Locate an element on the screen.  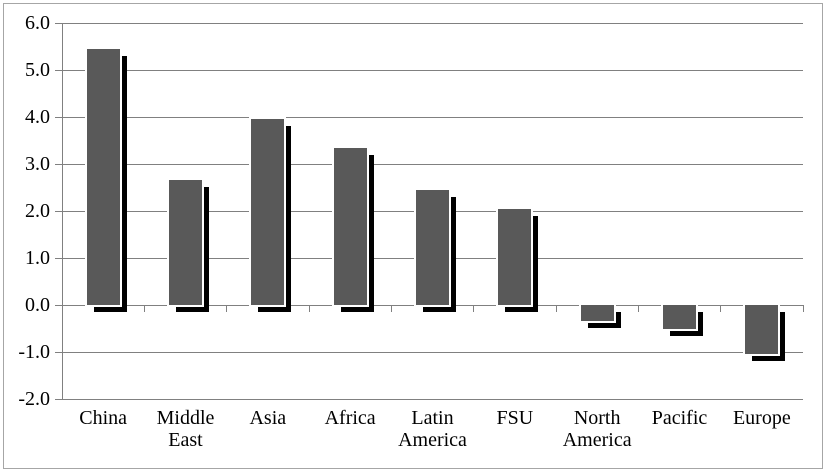
x-axis-label: Middle East is located at coordinates (185, 429).